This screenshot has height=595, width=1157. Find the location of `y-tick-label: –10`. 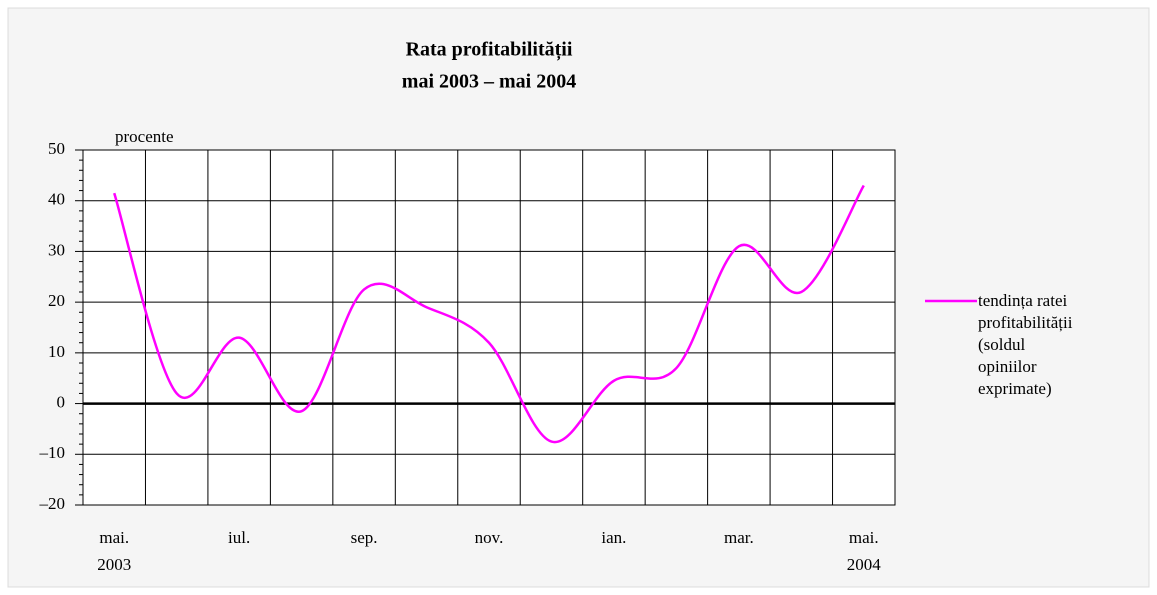

y-tick-label: –10 is located at coordinates (52, 452).